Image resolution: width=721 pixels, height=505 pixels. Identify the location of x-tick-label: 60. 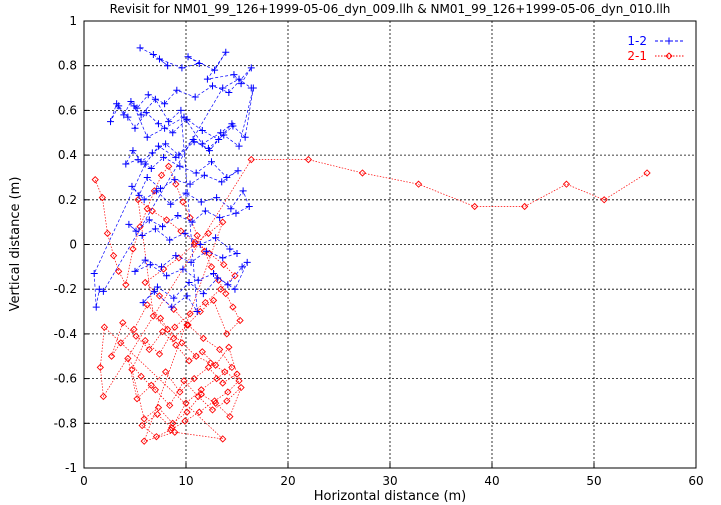
(695, 481).